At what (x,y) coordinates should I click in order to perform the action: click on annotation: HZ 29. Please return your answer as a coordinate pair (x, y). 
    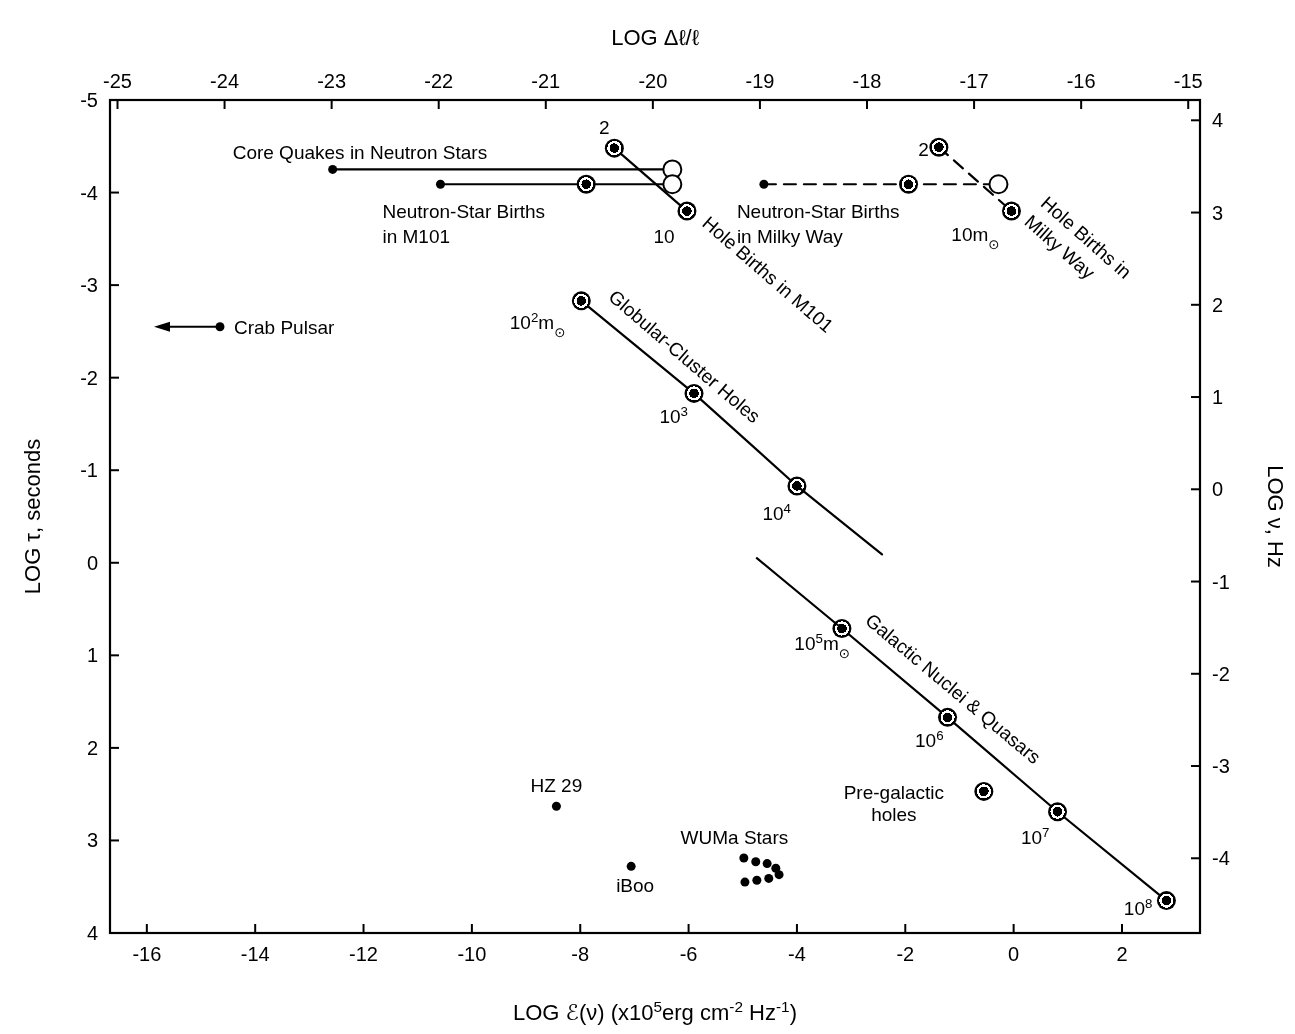
    Looking at the image, I should click on (556, 786).